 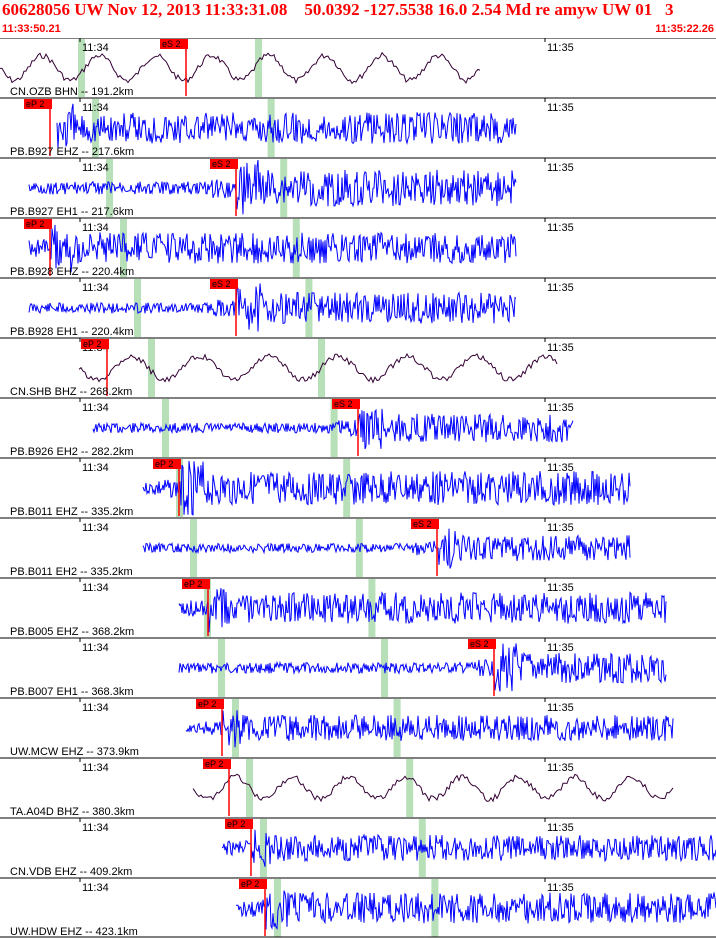 What do you see at coordinates (31, 29) in the screenshot?
I see `window-start-time: 11:33:50.21` at bounding box center [31, 29].